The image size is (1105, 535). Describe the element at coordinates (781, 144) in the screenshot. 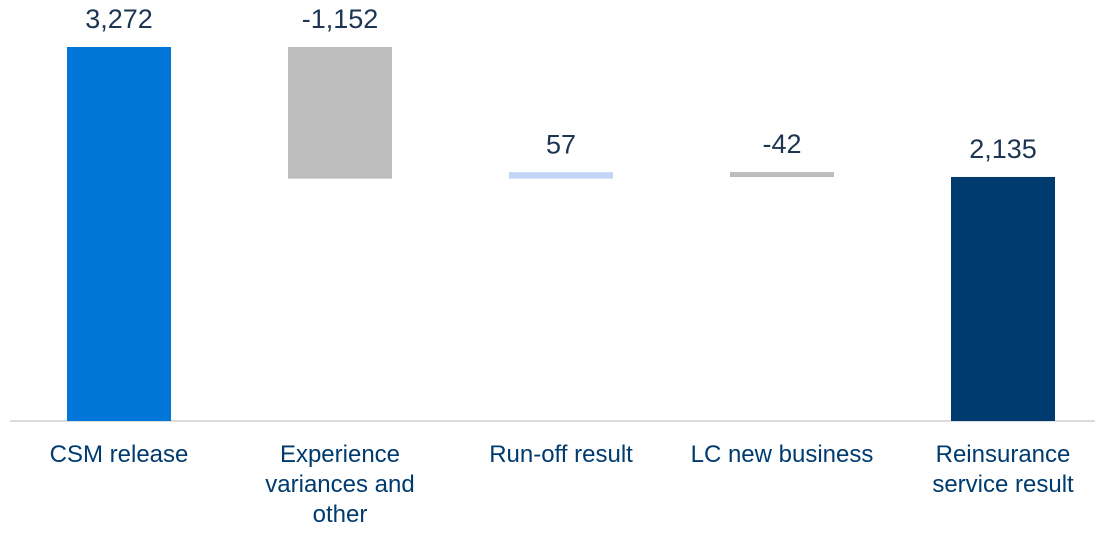

I see `value-label: -42` at that location.